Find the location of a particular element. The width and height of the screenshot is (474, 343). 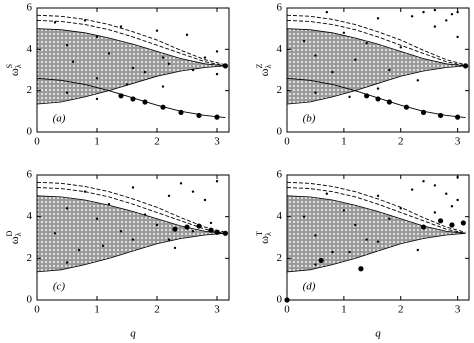

y-label-sup: S is located at coordinates (9, 66).